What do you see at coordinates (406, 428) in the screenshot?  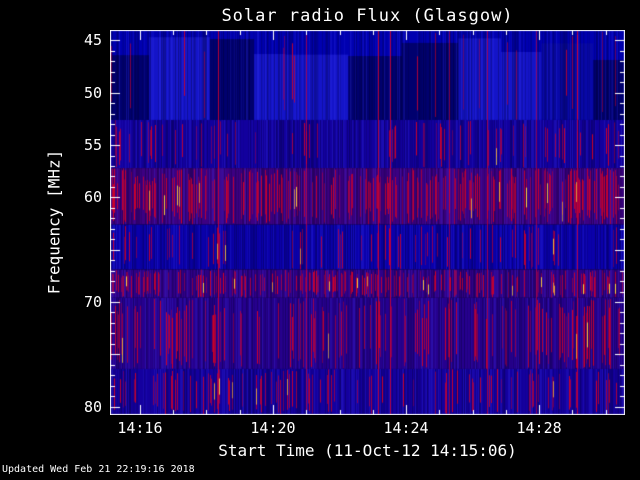 I see `x-tick-label: 14:24` at bounding box center [406, 428].